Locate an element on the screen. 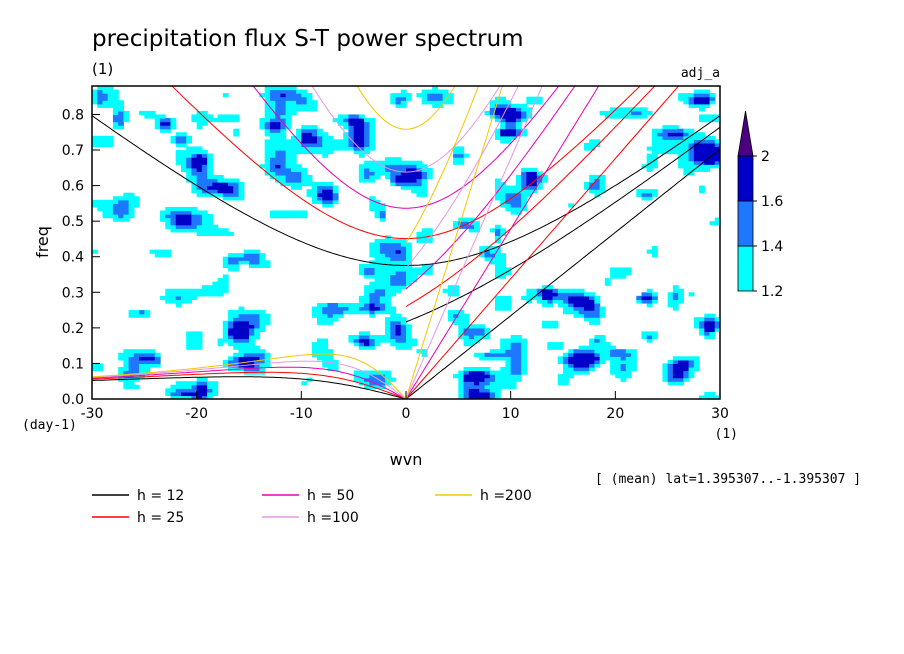 This screenshot has width=904, height=654. chart-subtitle-right: adj_a is located at coordinates (700, 73).